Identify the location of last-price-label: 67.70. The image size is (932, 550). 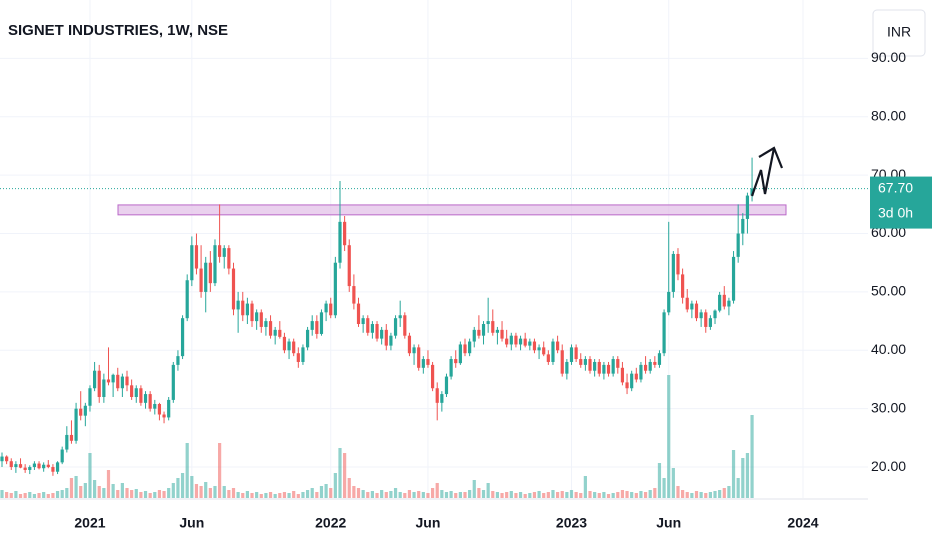
(895, 187).